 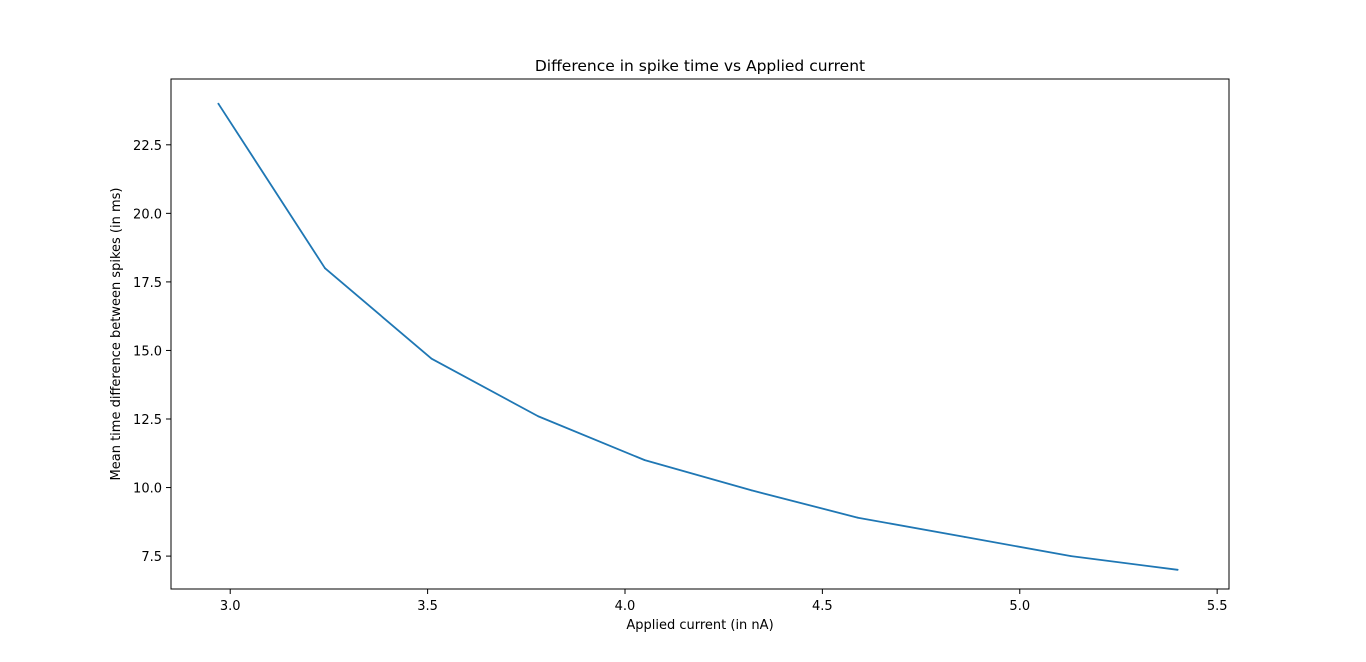 I want to click on x-tick-label: 3.0, so click(x=230, y=606).